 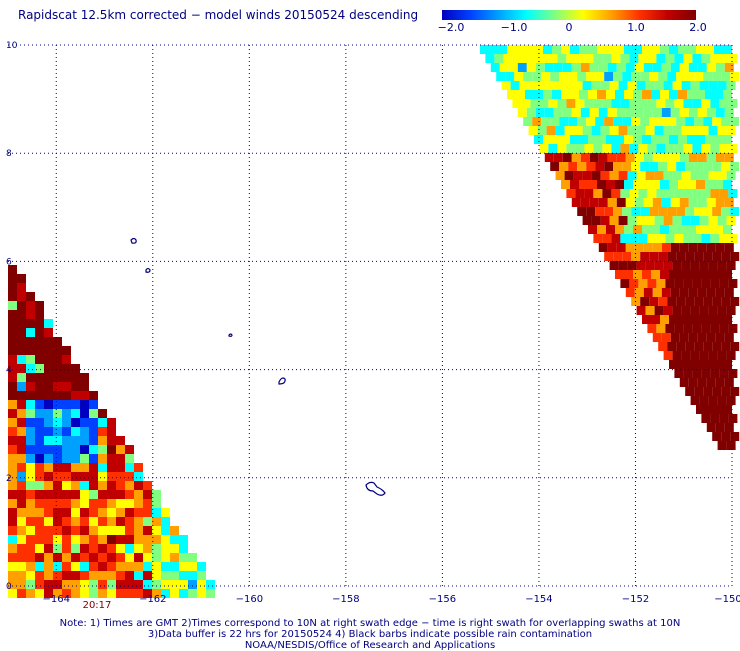 What do you see at coordinates (258, 366) in the screenshot?
I see `island-outlines` at bounding box center [258, 366].